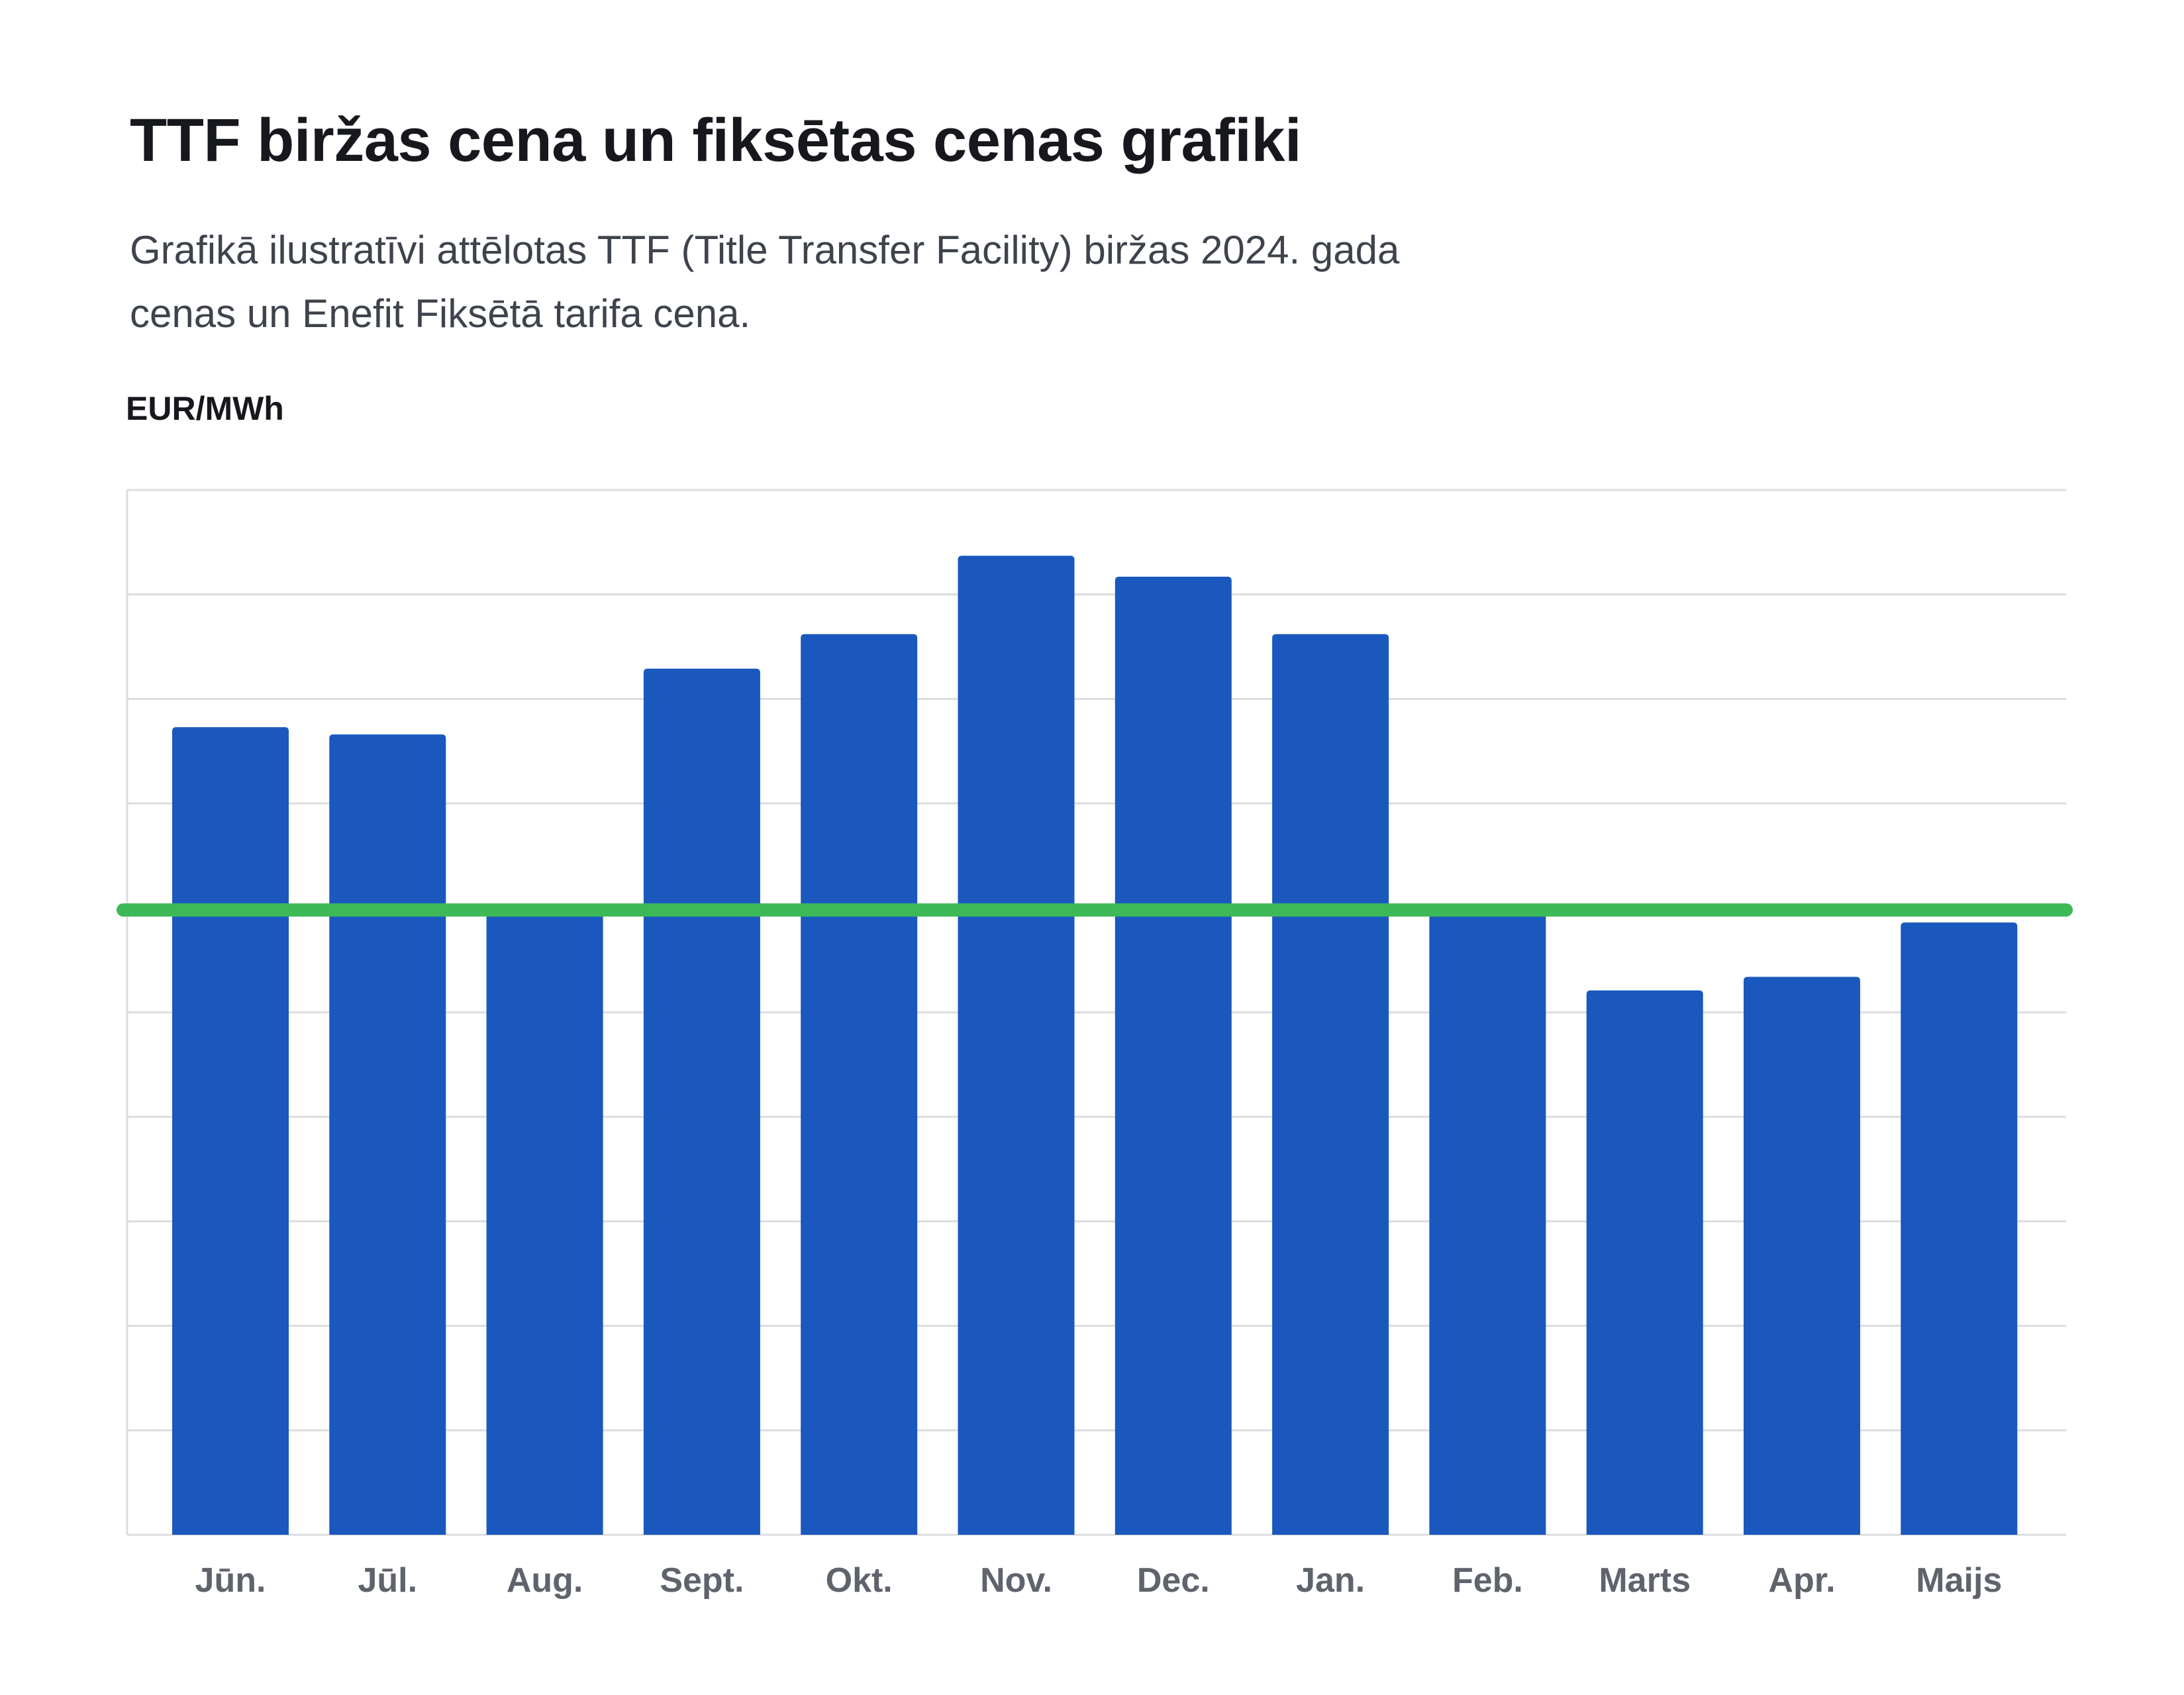 The width and height of the screenshot is (2184, 1695). Describe the element at coordinates (1801, 1580) in the screenshot. I see `x-tick-label: Apr.` at that location.